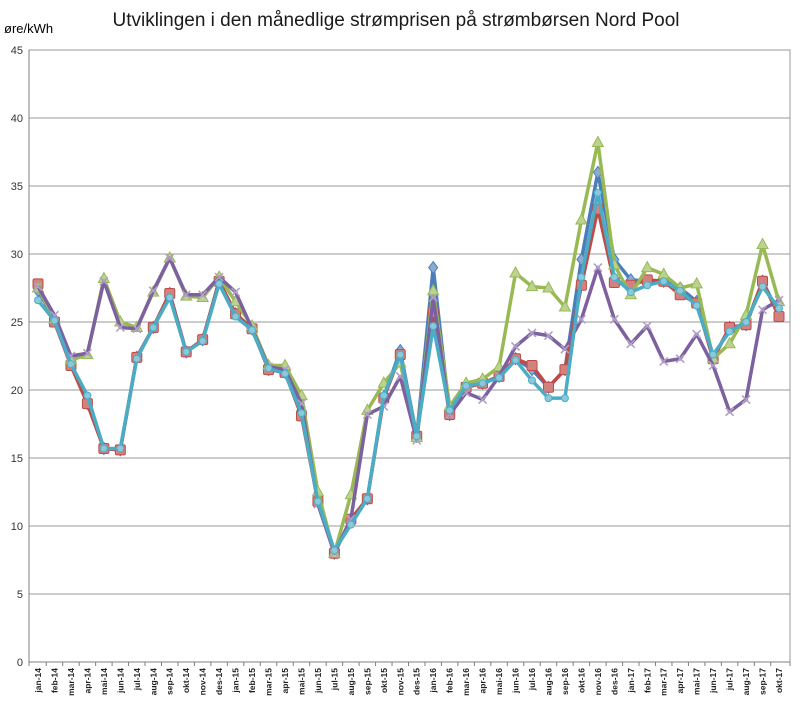 Image resolution: width=800 pixels, height=701 pixels. What do you see at coordinates (203, 682) in the screenshot?
I see `x-tick-label: nov-14` at bounding box center [203, 682].